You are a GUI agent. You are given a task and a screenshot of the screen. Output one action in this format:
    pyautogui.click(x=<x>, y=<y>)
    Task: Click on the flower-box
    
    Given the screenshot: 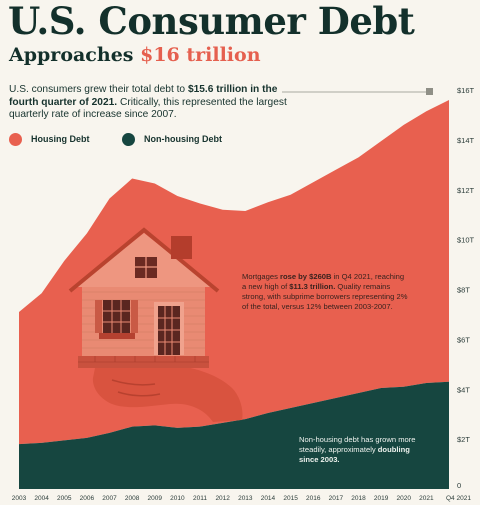 What is the action you would take?
    pyautogui.click(x=117, y=336)
    